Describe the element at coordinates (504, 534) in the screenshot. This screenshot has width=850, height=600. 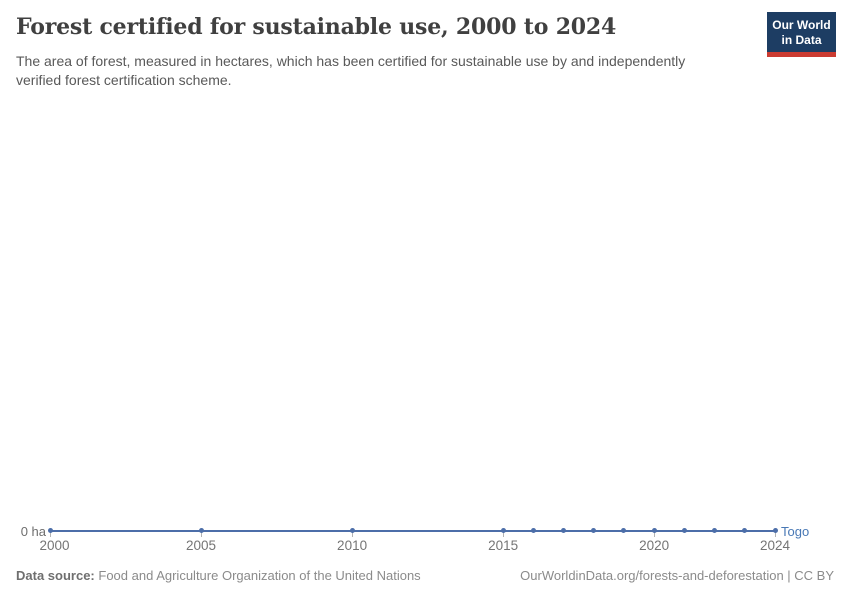
I see `x-axis-tick-2015` at that location.